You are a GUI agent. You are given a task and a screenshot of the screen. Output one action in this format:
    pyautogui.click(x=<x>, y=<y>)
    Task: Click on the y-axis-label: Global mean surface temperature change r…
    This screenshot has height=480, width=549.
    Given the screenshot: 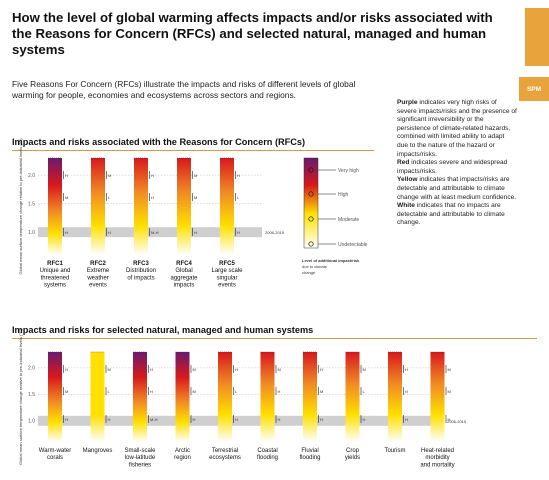 What is the action you would take?
    pyautogui.click(x=20, y=206)
    